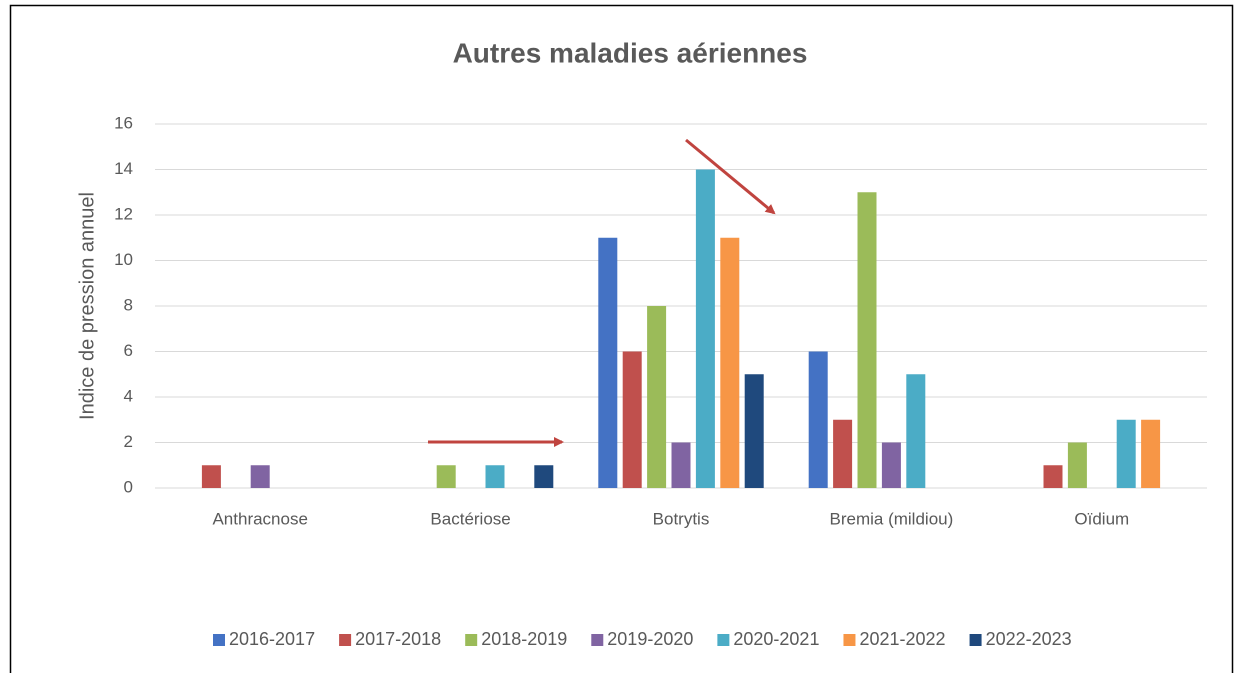 The width and height of the screenshot is (1243, 673). What do you see at coordinates (128, 304) in the screenshot?
I see `y-tick-label: 8` at bounding box center [128, 304].